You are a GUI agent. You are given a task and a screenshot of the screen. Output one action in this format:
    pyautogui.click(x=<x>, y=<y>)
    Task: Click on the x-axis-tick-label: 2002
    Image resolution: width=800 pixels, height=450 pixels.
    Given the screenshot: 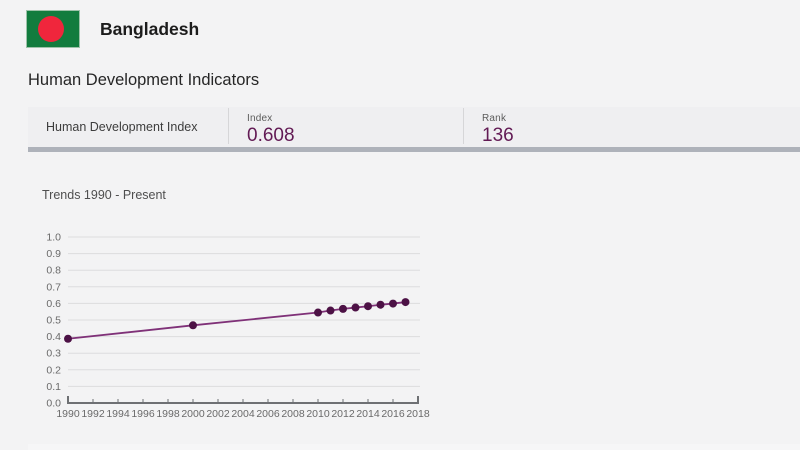 What is the action you would take?
    pyautogui.click(x=218, y=414)
    